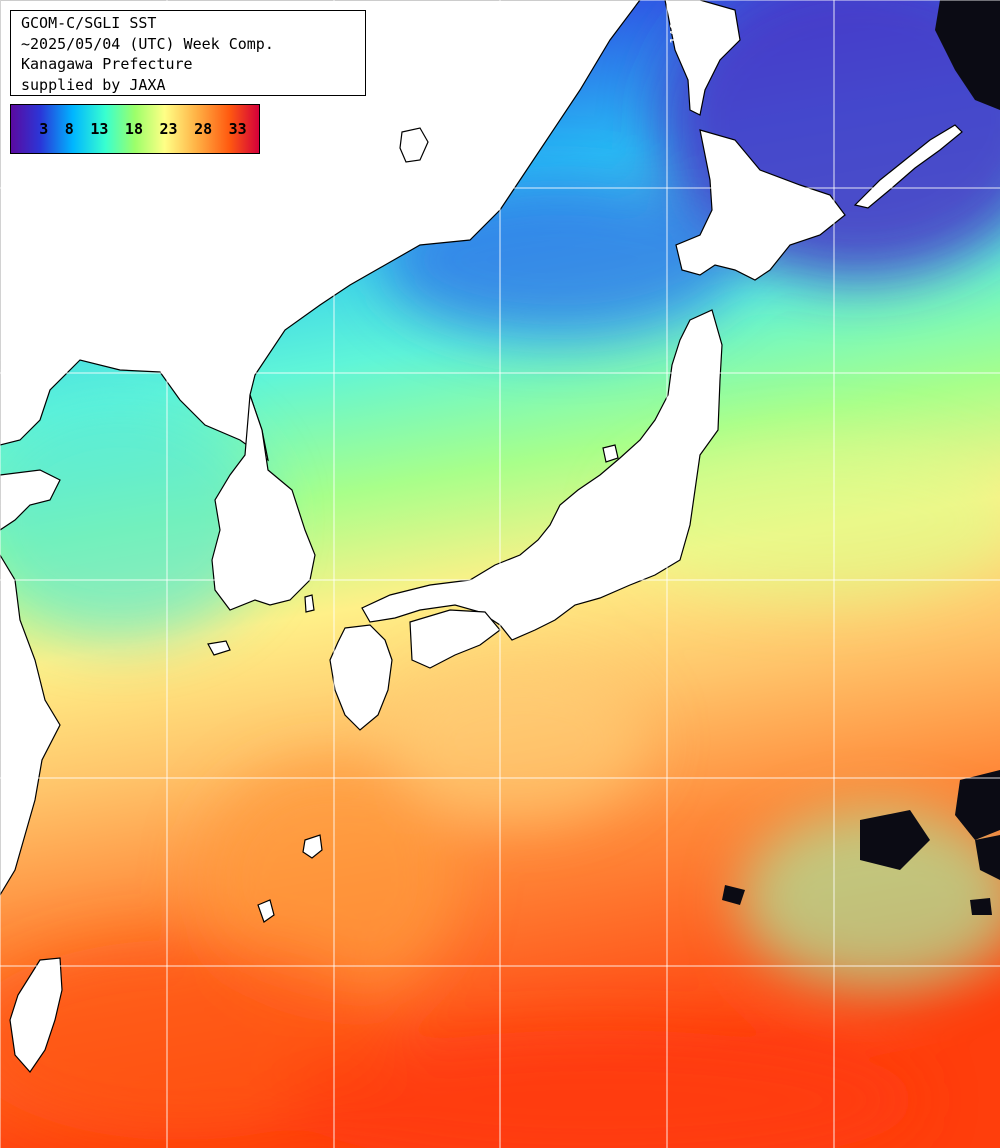 The image size is (1000, 1148). Describe the element at coordinates (107, 64) in the screenshot. I see `title-line-3: Kanagawa Prefecture` at that location.